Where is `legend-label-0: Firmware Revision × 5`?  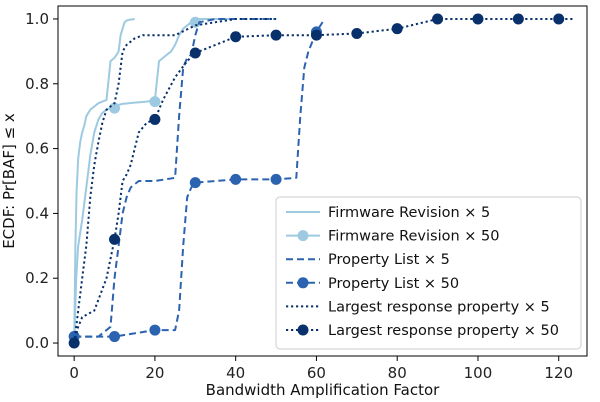 legend-label-0: Firmware Revision × 5 is located at coordinates (409, 213).